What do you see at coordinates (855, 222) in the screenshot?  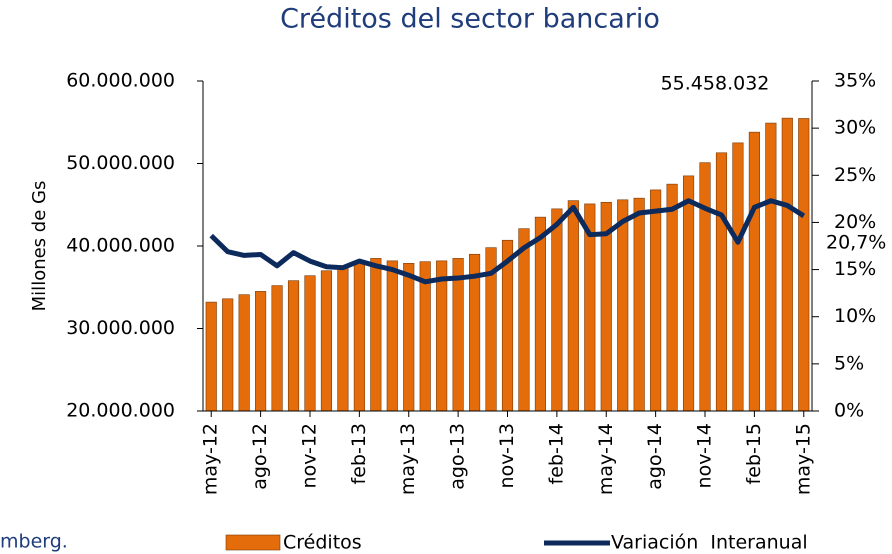 I see `y2-tick-label: 20%` at bounding box center [855, 222].